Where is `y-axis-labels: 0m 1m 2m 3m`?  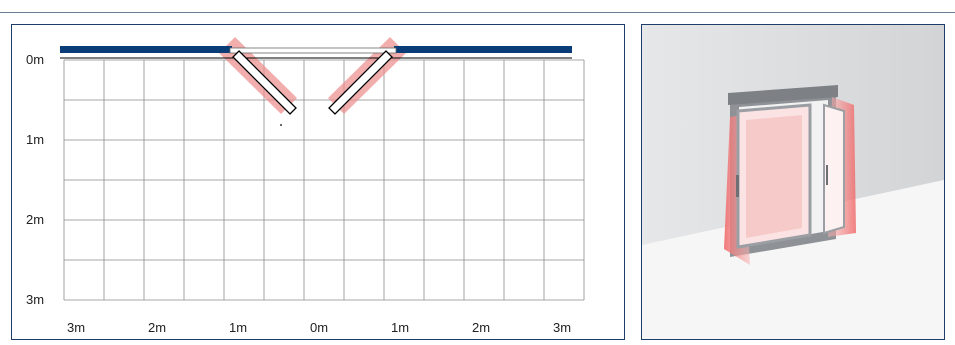
y-axis-labels: 0m 1m 2m 3m is located at coordinates (35, 179).